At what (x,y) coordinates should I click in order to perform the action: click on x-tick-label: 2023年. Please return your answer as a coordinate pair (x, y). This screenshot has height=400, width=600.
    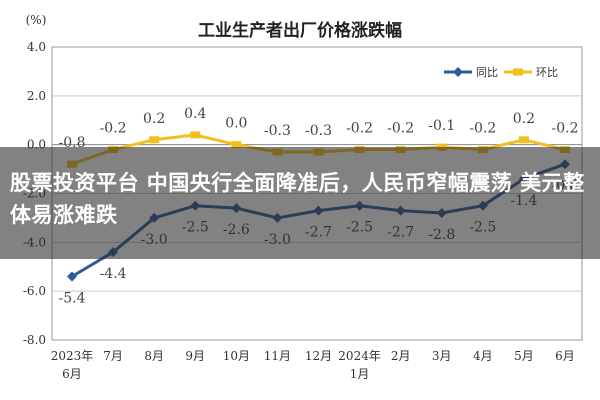
    Looking at the image, I should click on (72, 356).